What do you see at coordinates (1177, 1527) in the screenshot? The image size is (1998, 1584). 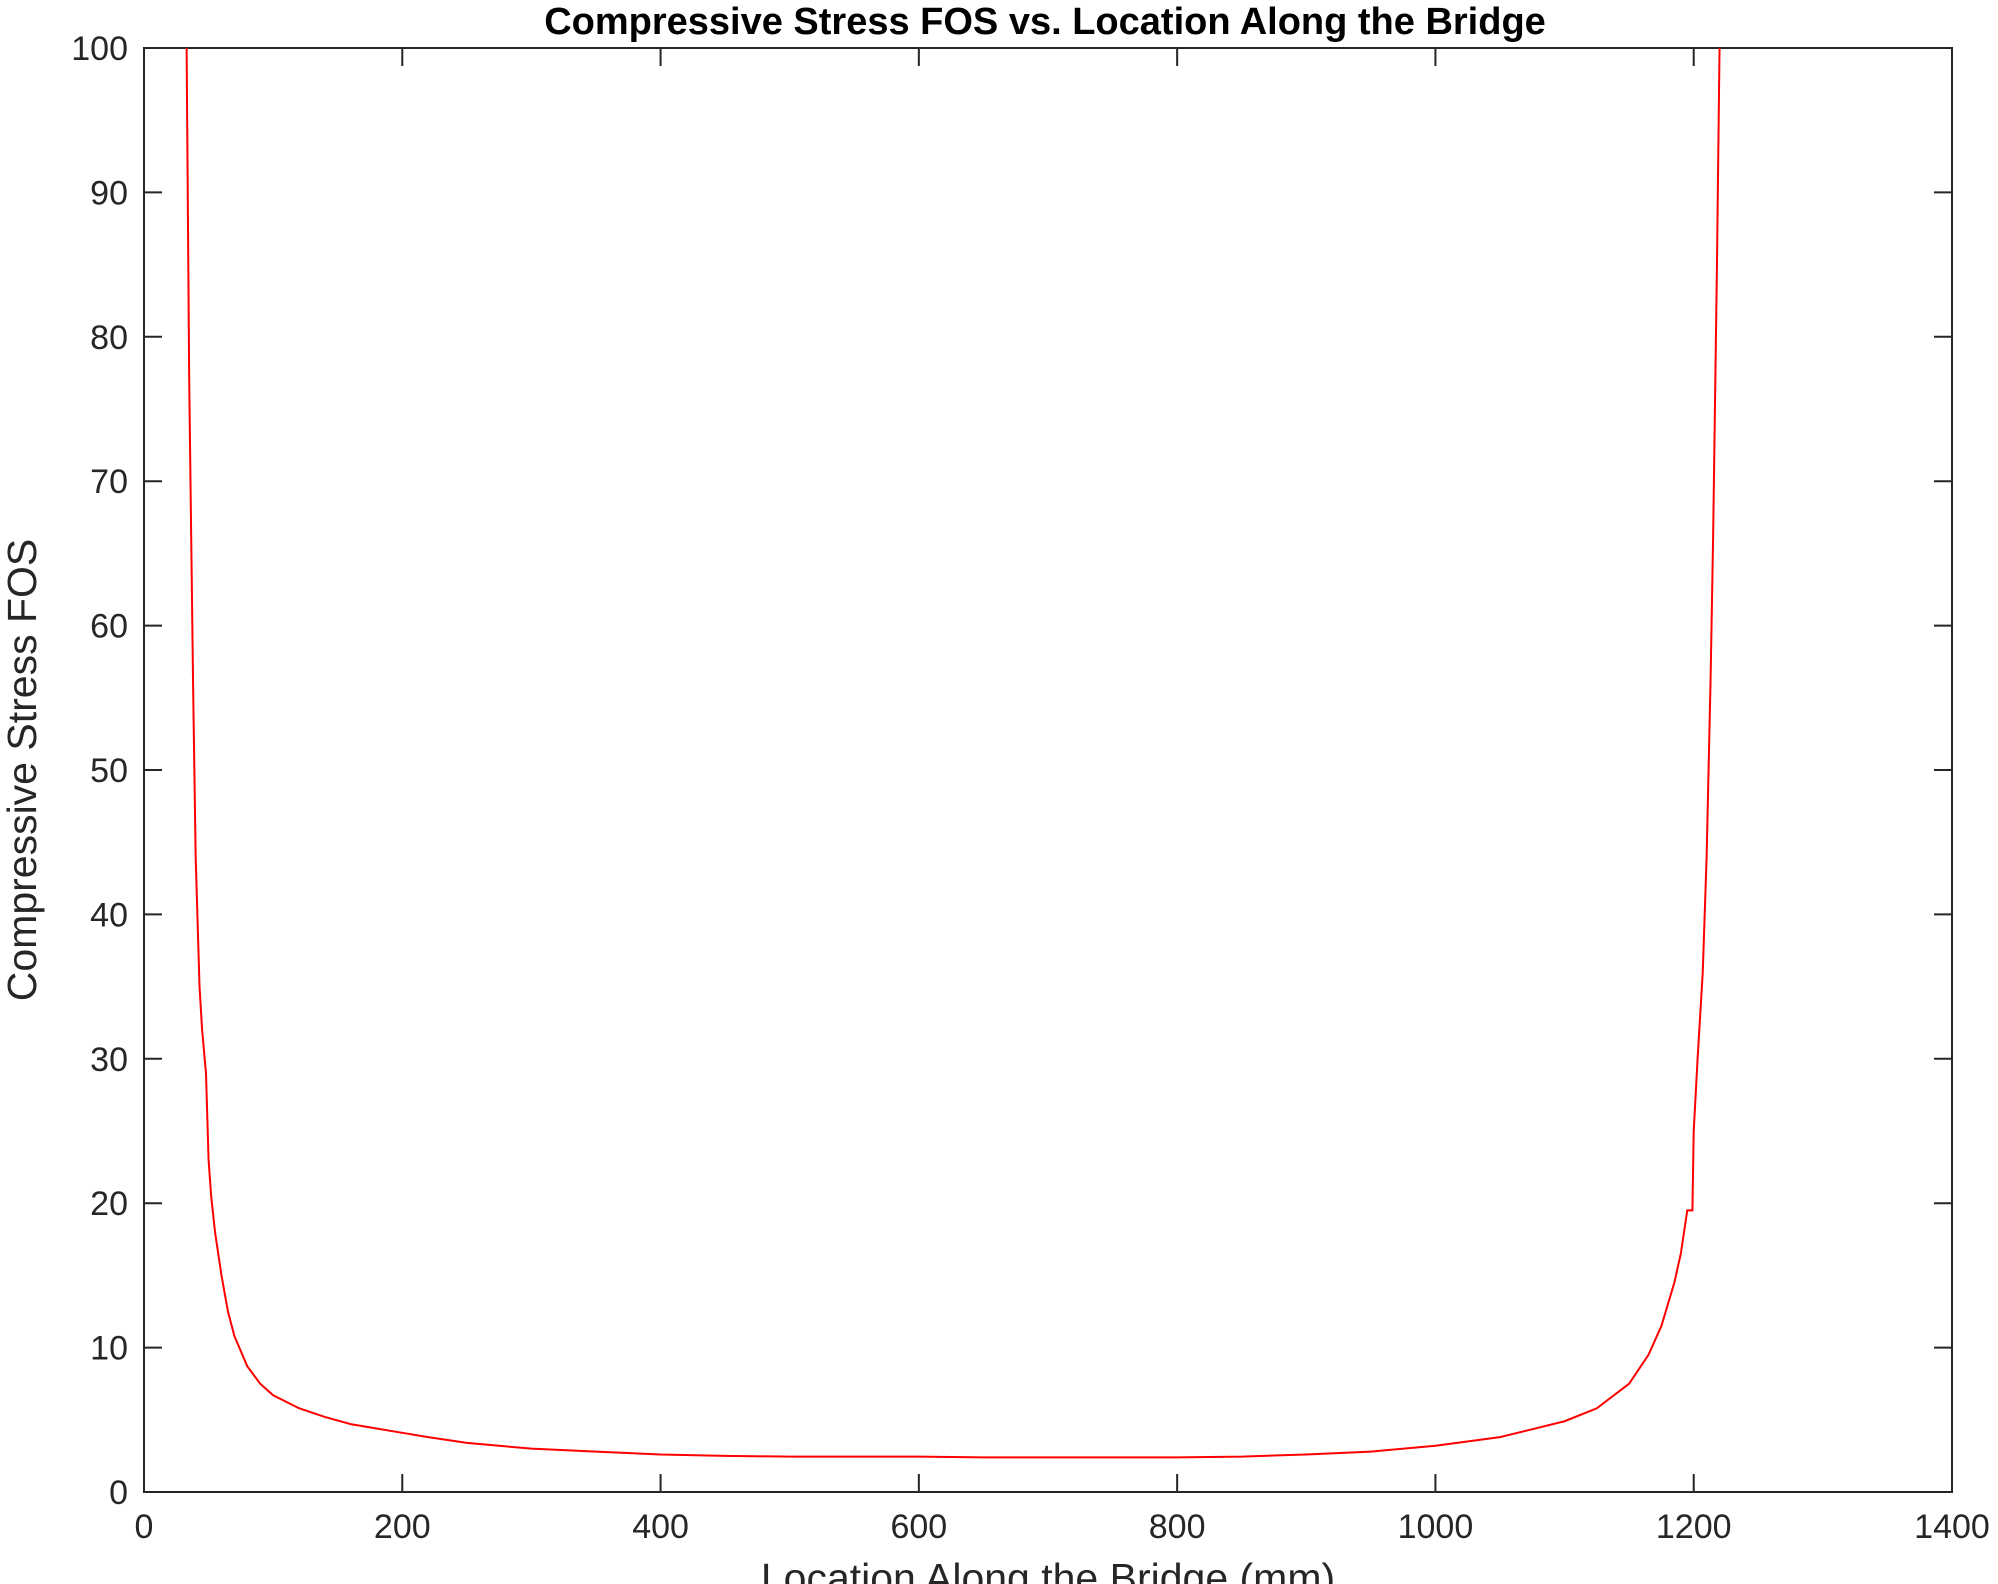 I see `x-tick-label: 800` at bounding box center [1177, 1527].